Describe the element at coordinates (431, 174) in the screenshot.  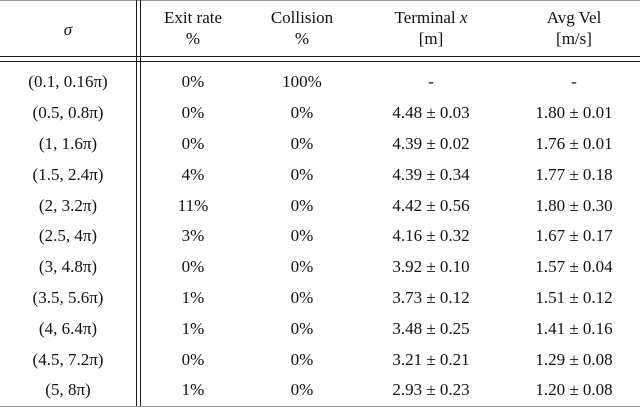
I see `cell-terminal-x: 4.39 ± 0.34` at that location.